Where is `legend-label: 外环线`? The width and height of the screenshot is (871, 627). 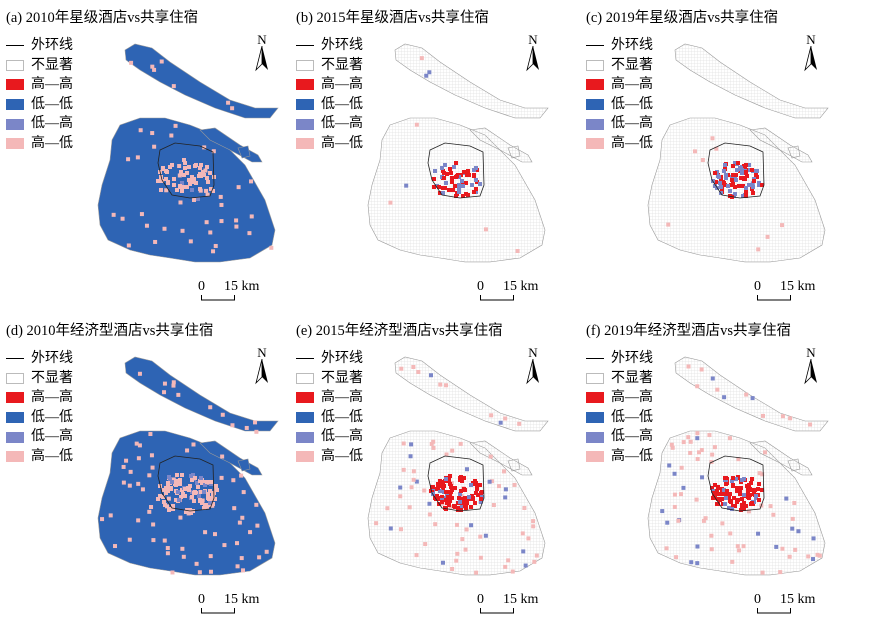
legend-label: 外环线 is located at coordinates (52, 45).